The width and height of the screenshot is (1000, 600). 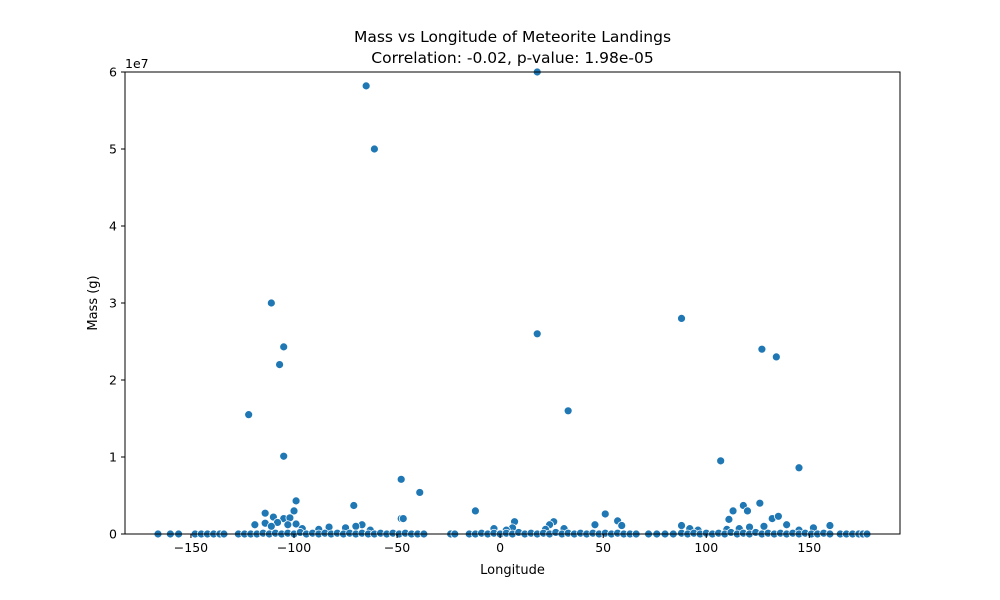 I want to click on y-axis: 0 1 2 3 4 5 6, so click(x=117, y=303).